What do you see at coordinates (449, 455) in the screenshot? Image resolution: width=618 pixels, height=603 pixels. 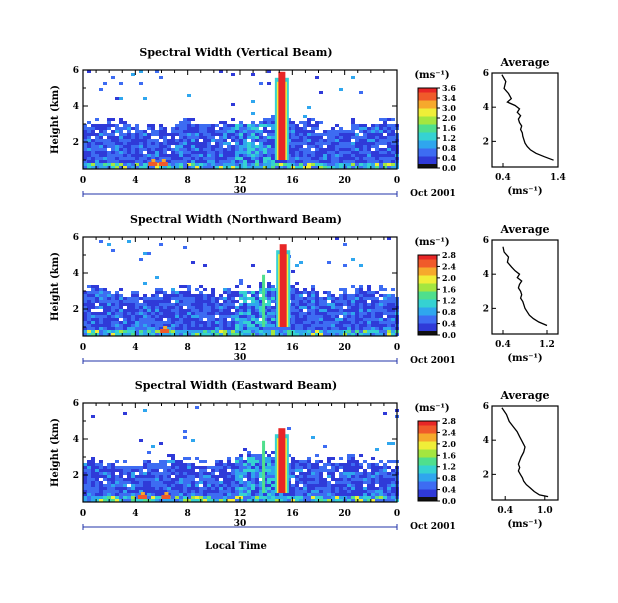 I see `colorbar-tick-label: 1.6` at bounding box center [449, 455].